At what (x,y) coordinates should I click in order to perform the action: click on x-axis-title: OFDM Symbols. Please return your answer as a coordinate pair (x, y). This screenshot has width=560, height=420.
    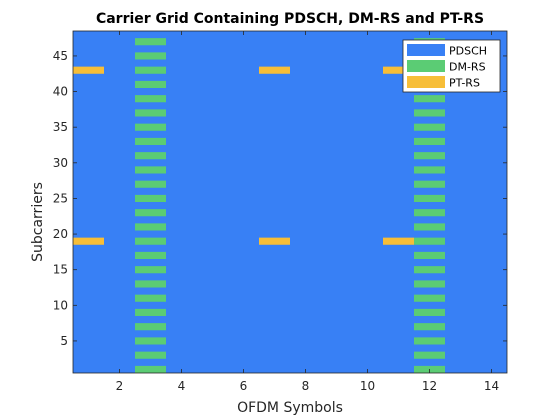
    Looking at the image, I should click on (290, 408).